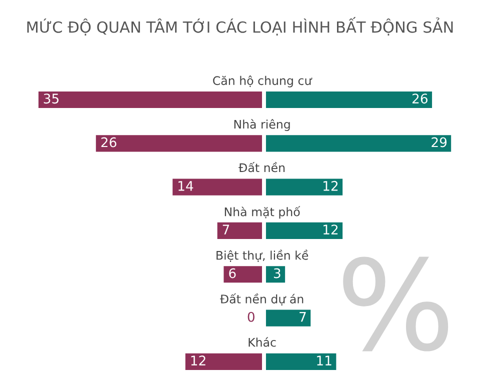 The height and width of the screenshot is (386, 480). I want to click on data-label: 11, so click(324, 361).